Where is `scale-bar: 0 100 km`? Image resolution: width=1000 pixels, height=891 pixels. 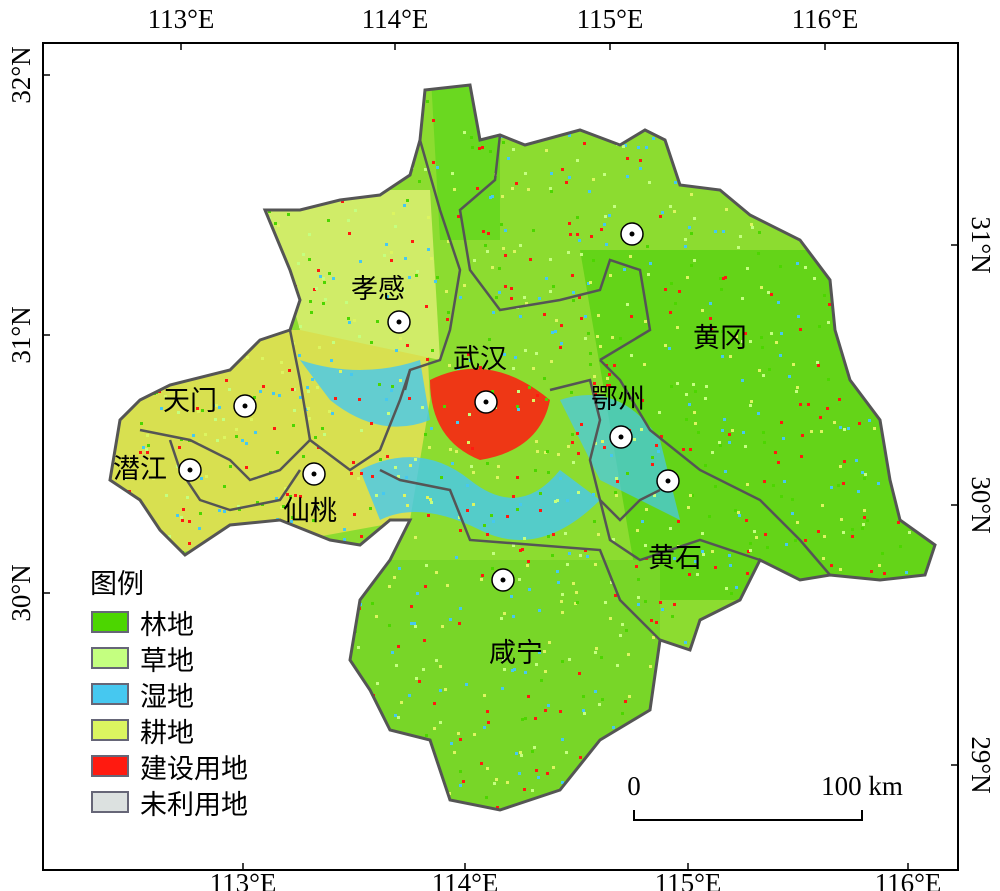
scale-bar: 0 100 km is located at coordinates (765, 796).